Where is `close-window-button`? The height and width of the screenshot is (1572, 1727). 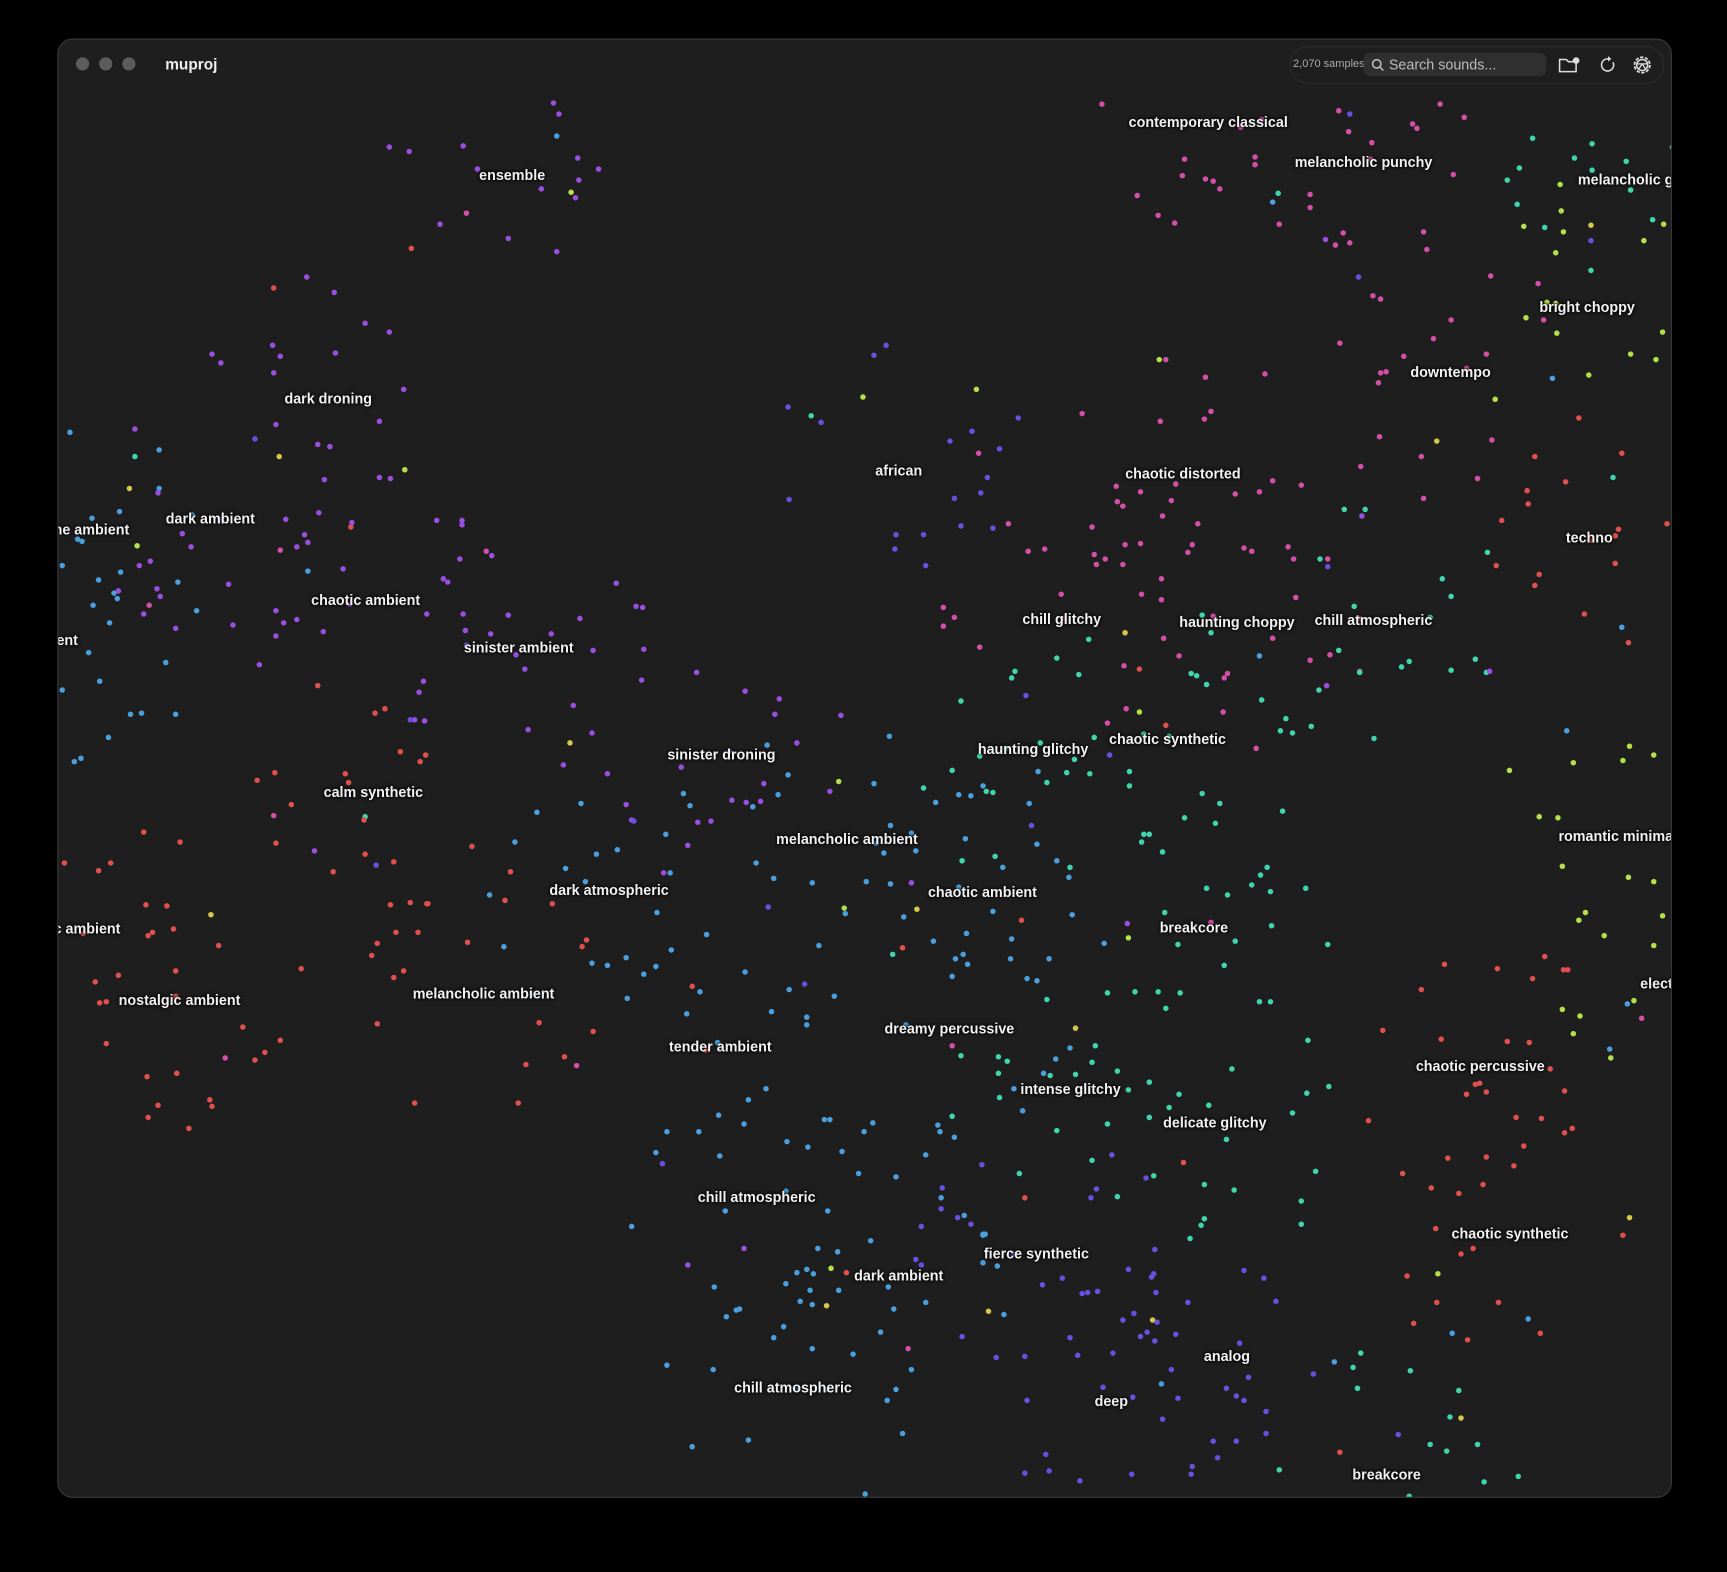
close-window-button is located at coordinates (82, 64).